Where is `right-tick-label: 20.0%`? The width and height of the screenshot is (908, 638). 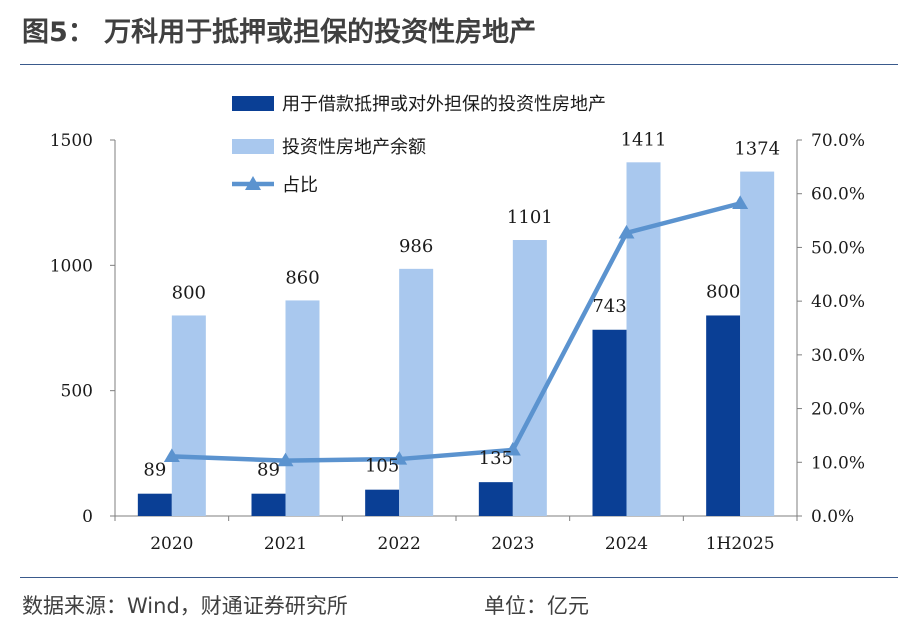
right-tick-label: 20.0% is located at coordinates (838, 410).